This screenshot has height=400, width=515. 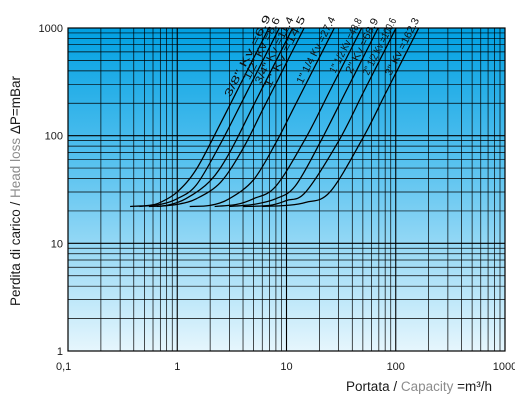 I want to click on y-axis-title: Perdita di carico / Head loss ΔP=mBar, so click(x=15, y=190).